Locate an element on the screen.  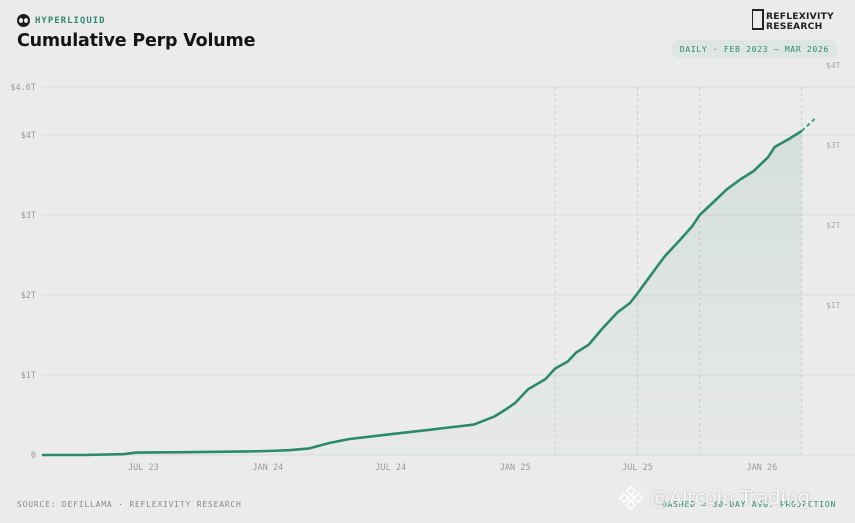
logo-line2: RESEARCH is located at coordinates (794, 26).